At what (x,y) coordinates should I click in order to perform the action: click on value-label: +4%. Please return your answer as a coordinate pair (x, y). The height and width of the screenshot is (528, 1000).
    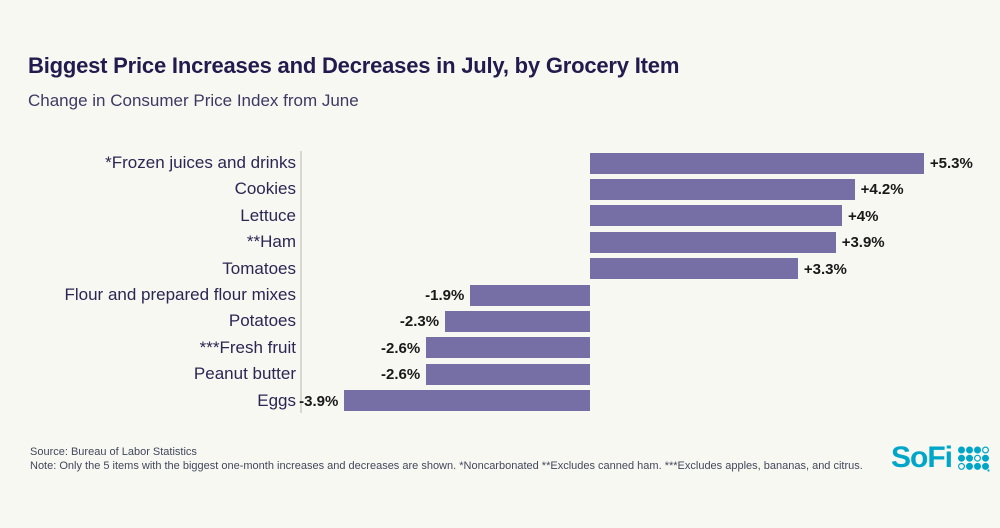
    Looking at the image, I should click on (863, 216).